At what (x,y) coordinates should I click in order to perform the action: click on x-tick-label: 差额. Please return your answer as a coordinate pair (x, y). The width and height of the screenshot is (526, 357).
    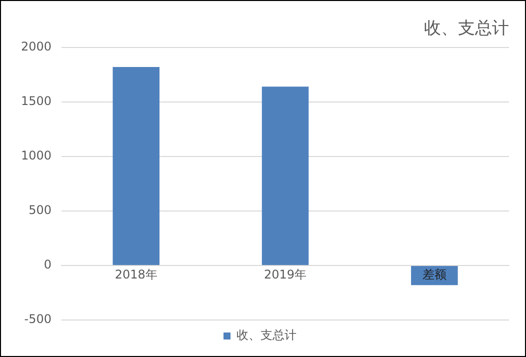
    Looking at the image, I should click on (434, 275).